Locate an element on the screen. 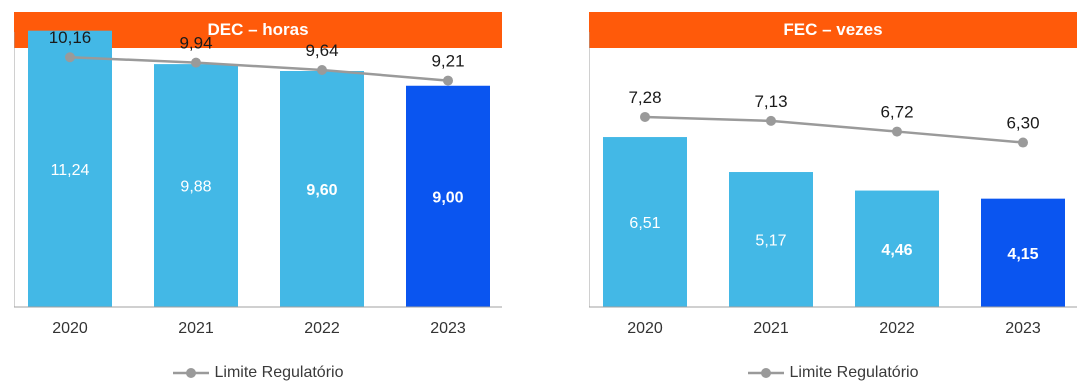 This screenshot has height=385, width=1077. limit-value-label: 9,64 is located at coordinates (321, 50).